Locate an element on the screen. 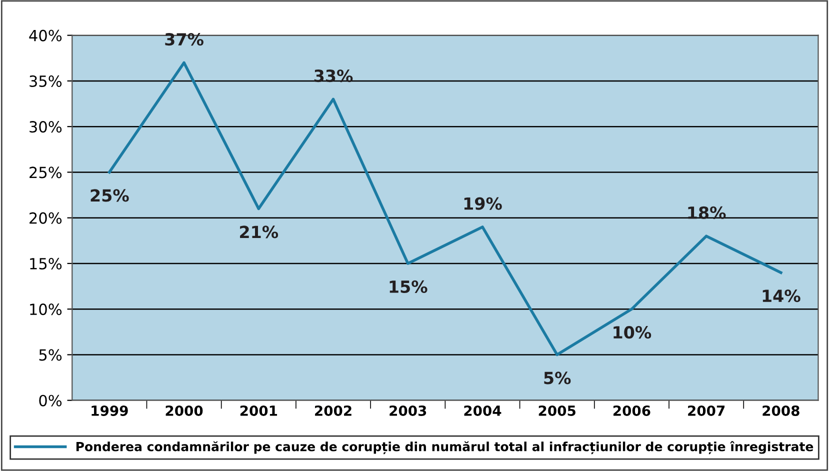  data-label: 18% is located at coordinates (707, 212).